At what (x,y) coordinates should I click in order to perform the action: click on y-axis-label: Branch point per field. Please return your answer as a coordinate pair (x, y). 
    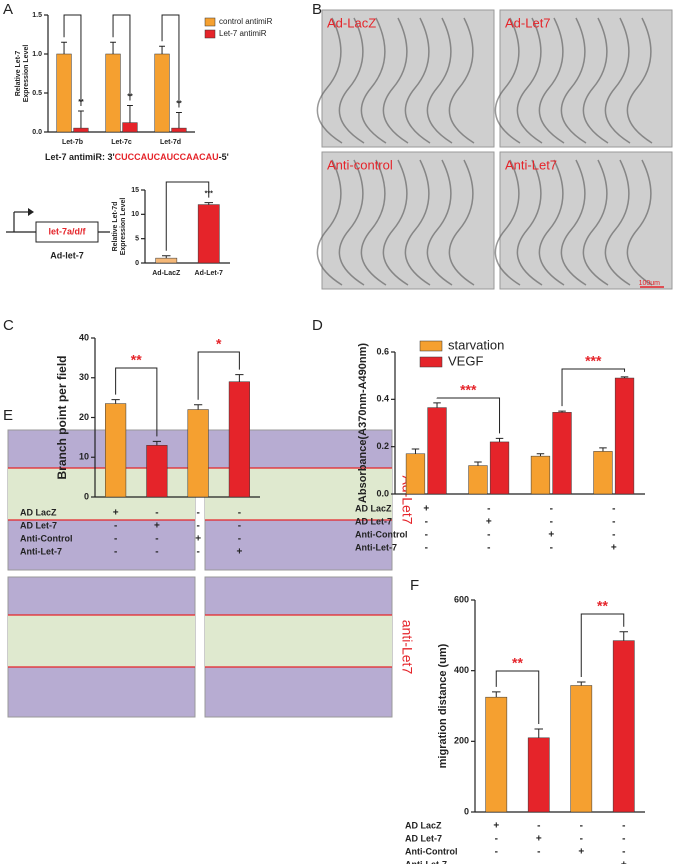
    Looking at the image, I should click on (62, 417).